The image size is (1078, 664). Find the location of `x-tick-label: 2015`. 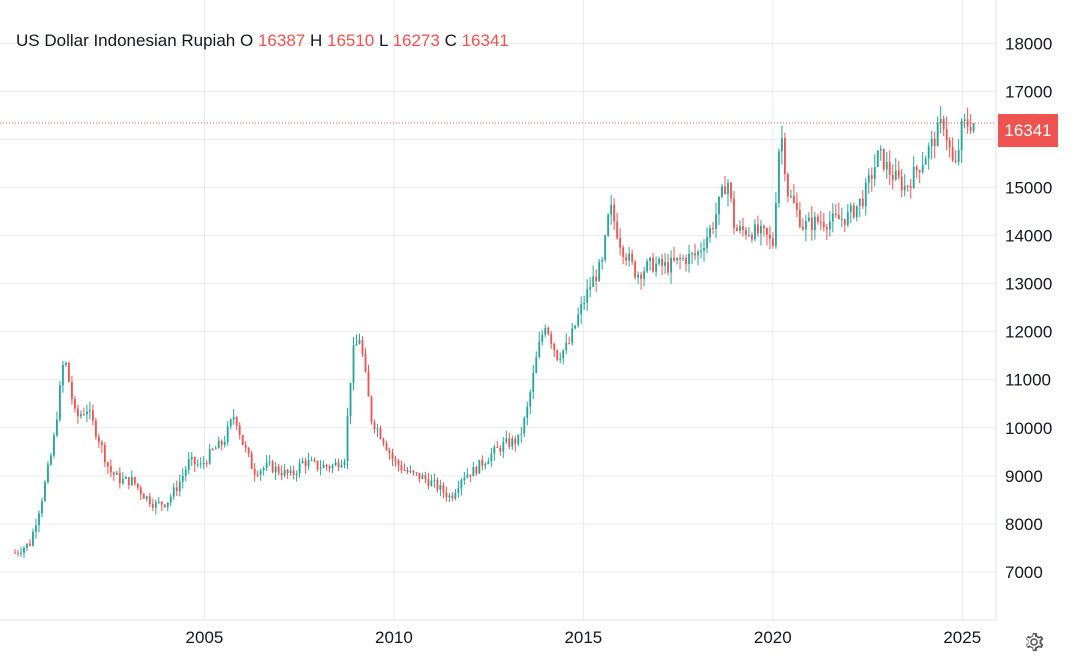

x-tick-label: 2015 is located at coordinates (583, 637).